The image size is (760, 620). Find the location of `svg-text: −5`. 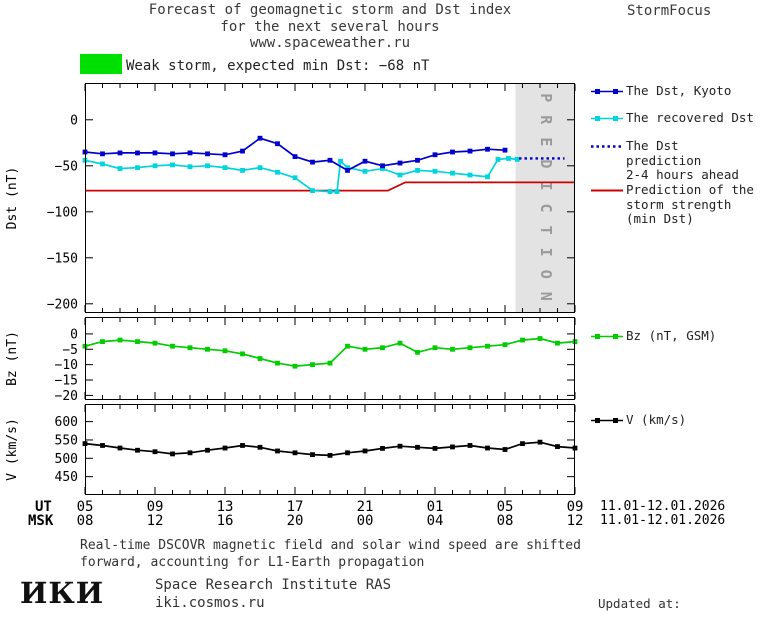

svg-text: −5 is located at coordinates (70, 350).